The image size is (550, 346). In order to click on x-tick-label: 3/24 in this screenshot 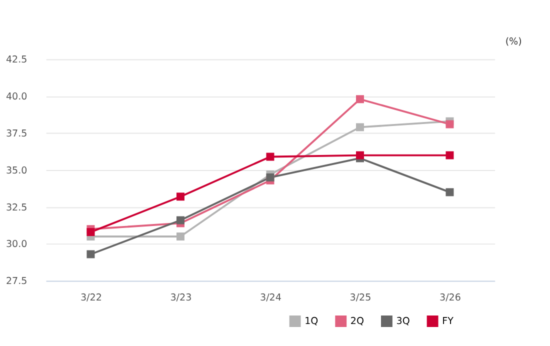, I will do `click(271, 298)`.